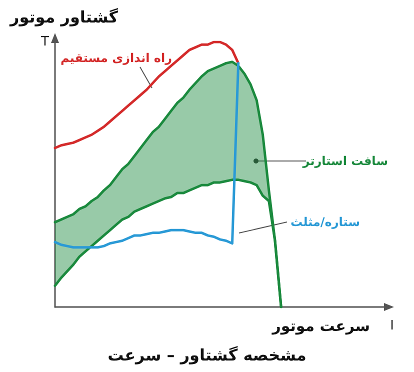 The height and width of the screenshot is (372, 414). I want to click on text: ستاره/مثلث, so click(325, 222).